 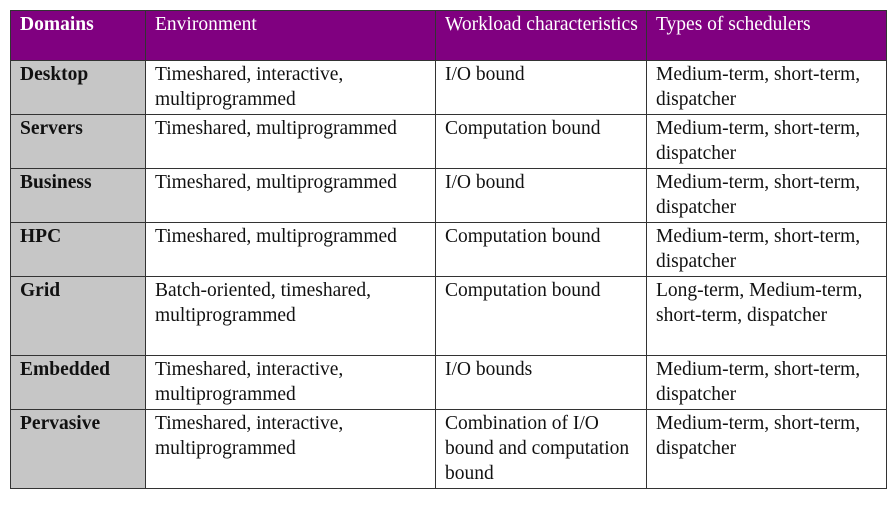 I want to click on domain-cell: Business, so click(x=78, y=195).